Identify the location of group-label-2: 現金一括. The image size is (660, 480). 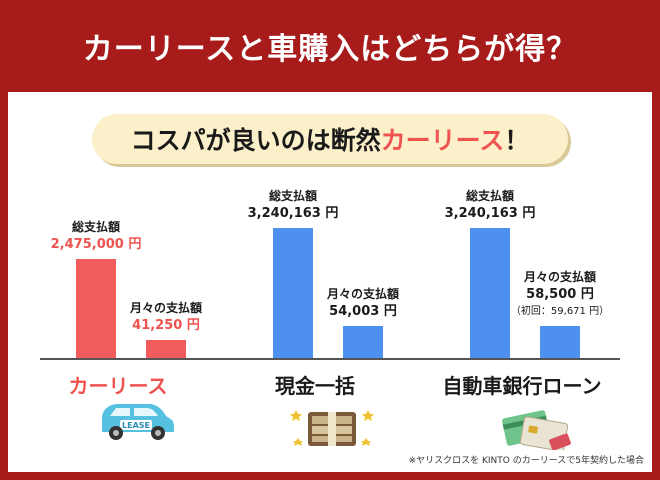
(315, 386).